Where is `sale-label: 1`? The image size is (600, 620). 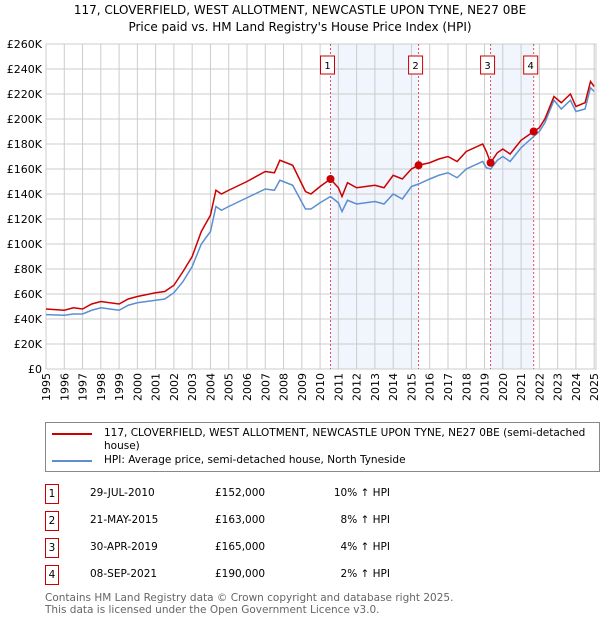 sale-label: 1 is located at coordinates (327, 66).